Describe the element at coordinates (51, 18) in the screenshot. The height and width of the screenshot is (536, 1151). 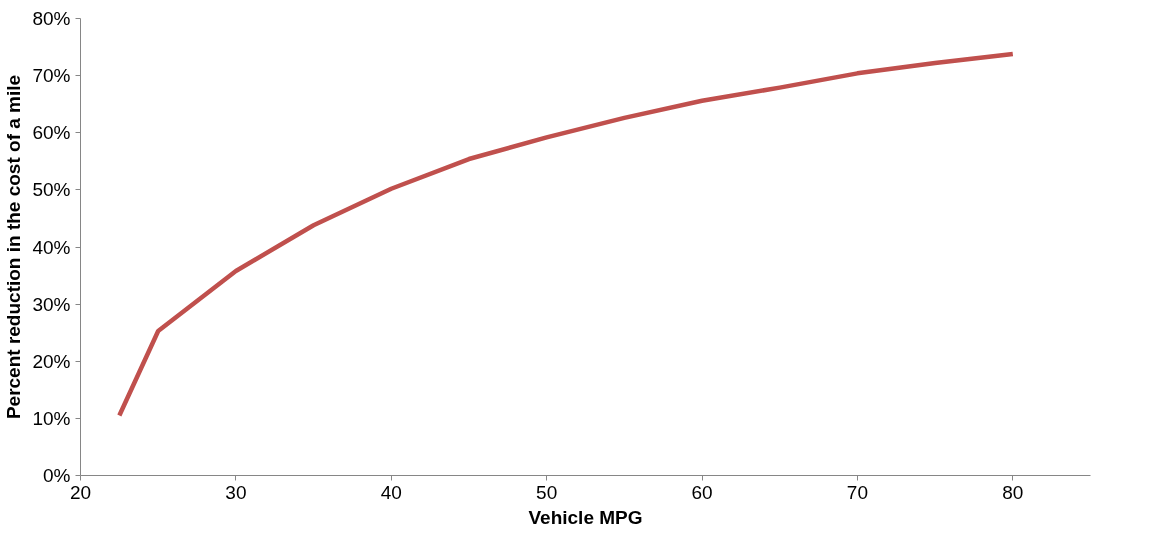
I see `y-tick-label: 80%` at that location.